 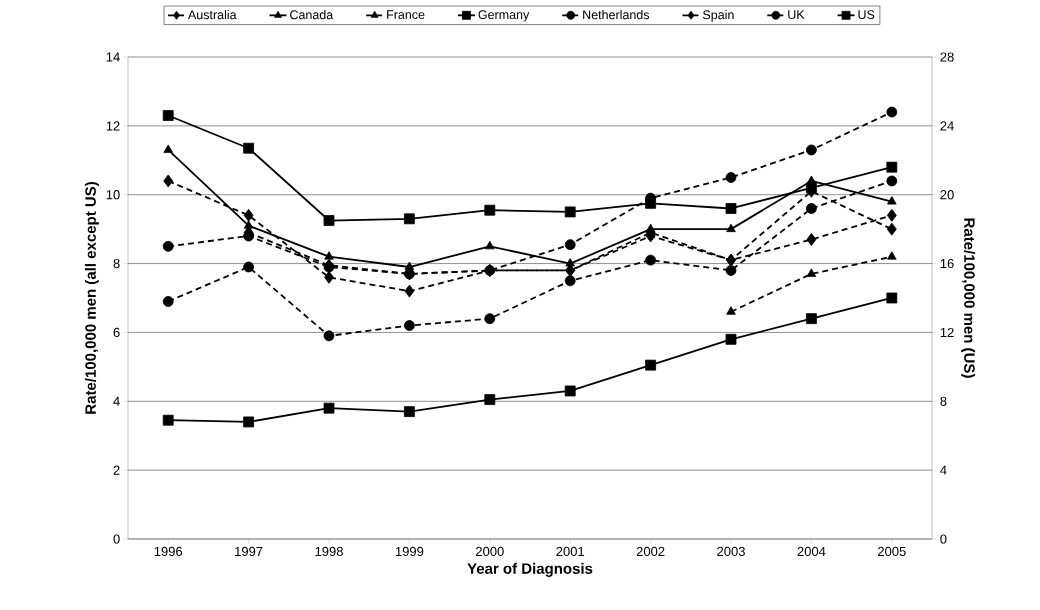 What do you see at coordinates (113, 57) in the screenshot?
I see `y-tick-label: 14` at bounding box center [113, 57].